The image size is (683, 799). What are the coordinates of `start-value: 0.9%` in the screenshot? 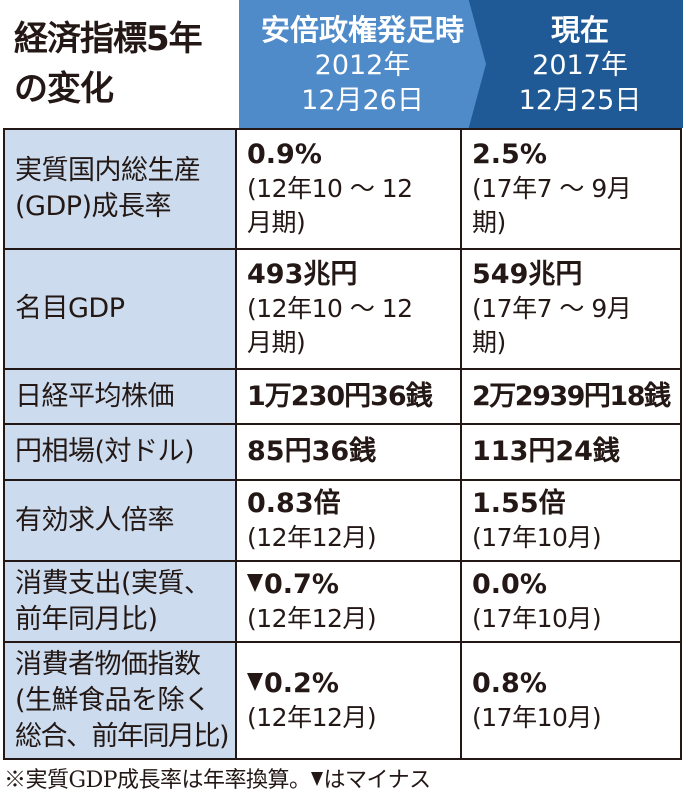 It's located at (284, 154).